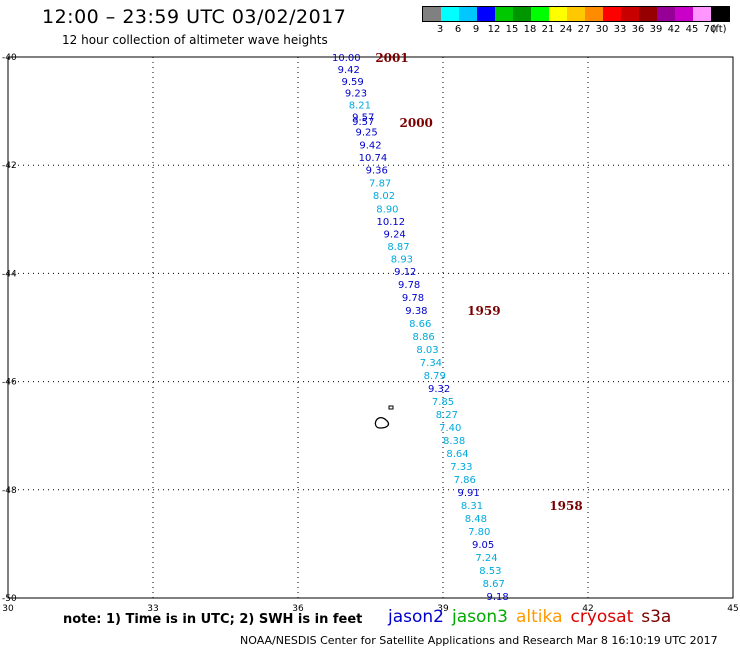 The image size is (740, 650). What do you see at coordinates (443, 402) in the screenshot?
I see `wave-height-label: 7.85` at bounding box center [443, 402].